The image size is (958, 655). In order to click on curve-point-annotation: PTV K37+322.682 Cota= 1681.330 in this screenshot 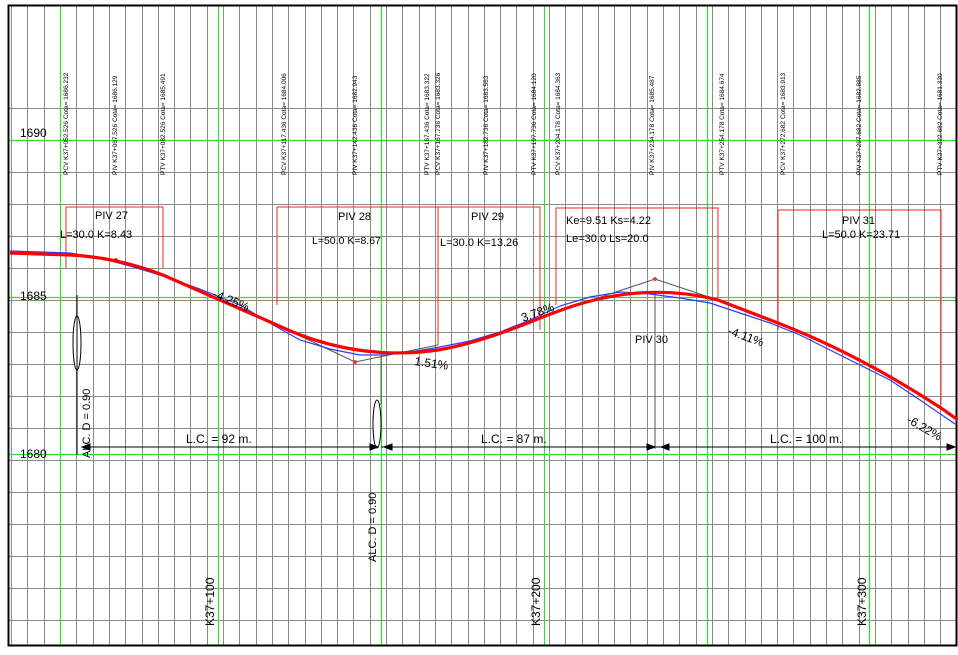, I will do `click(940, 124)`.